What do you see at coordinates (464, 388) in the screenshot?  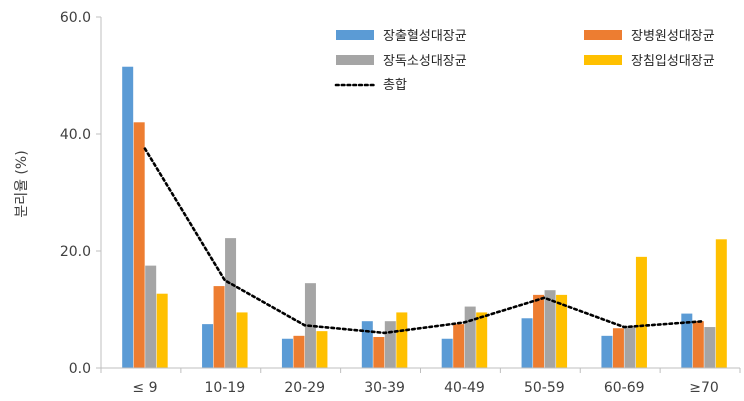 I see `x-tick-label: 40-49` at bounding box center [464, 388].